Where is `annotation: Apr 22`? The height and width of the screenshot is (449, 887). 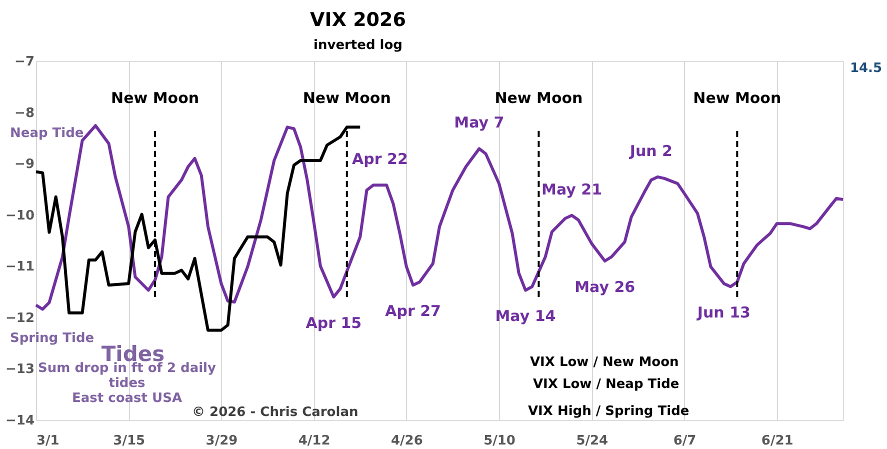 annotation: Apr 22 is located at coordinates (380, 159).